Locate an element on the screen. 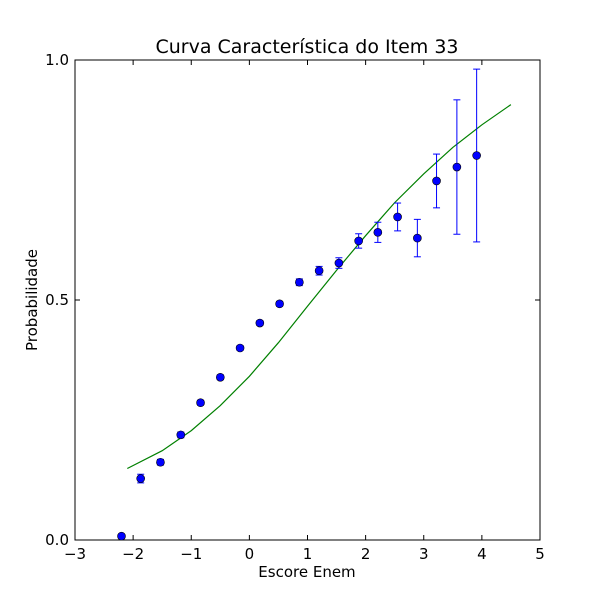  x-tick-label: 5 is located at coordinates (540, 554).